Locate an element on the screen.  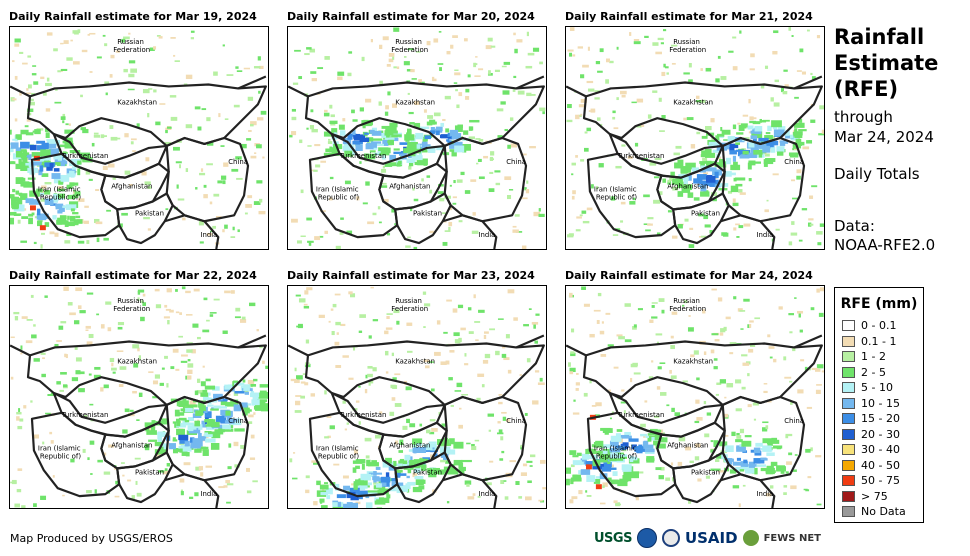
country-border is located at coordinates (631, 454).